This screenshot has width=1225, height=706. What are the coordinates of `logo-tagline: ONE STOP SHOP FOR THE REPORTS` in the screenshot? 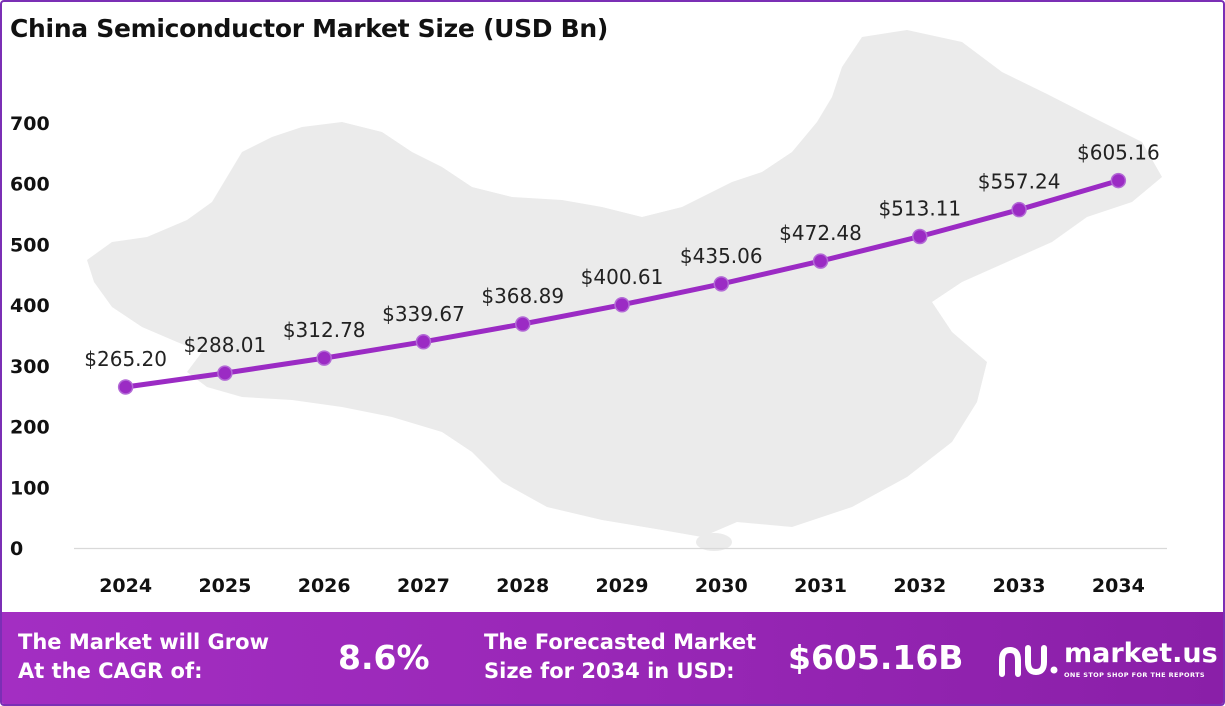 It's located at (1134, 675).